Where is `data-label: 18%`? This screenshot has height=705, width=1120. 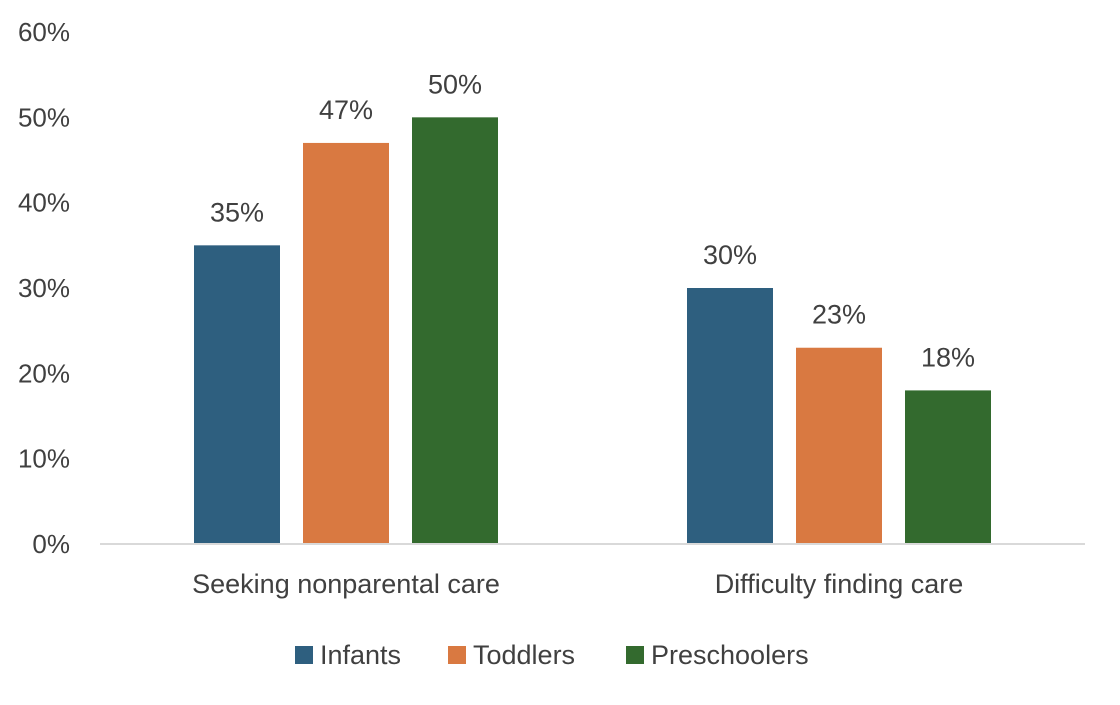 data-label: 18% is located at coordinates (948, 357).